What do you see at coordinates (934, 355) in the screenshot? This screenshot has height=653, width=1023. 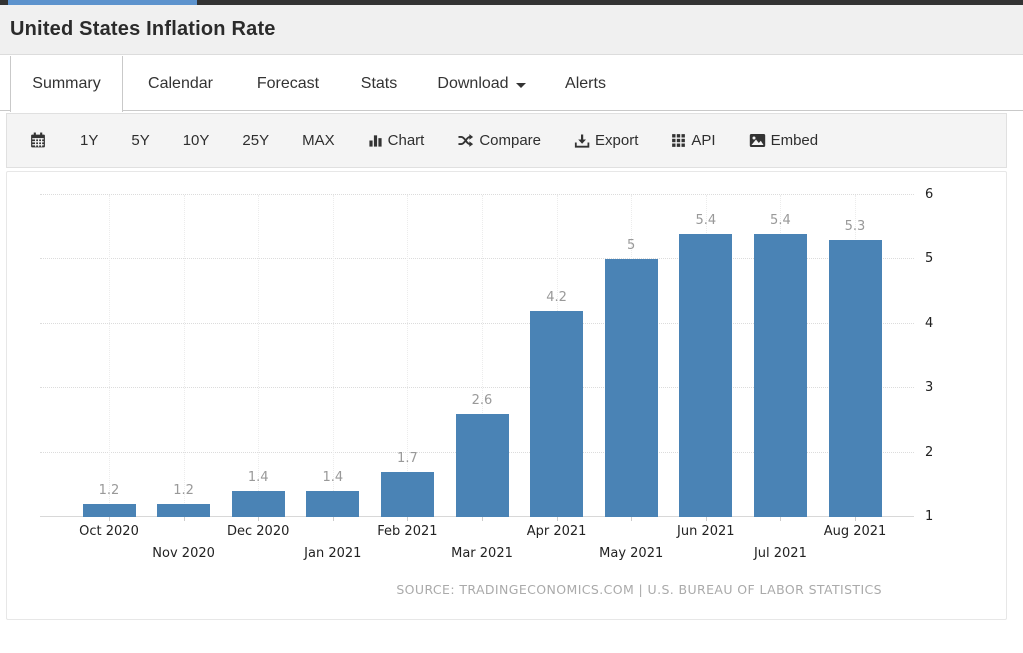 I see `y-axis: 1 2 3 4 5 6` at bounding box center [934, 355].